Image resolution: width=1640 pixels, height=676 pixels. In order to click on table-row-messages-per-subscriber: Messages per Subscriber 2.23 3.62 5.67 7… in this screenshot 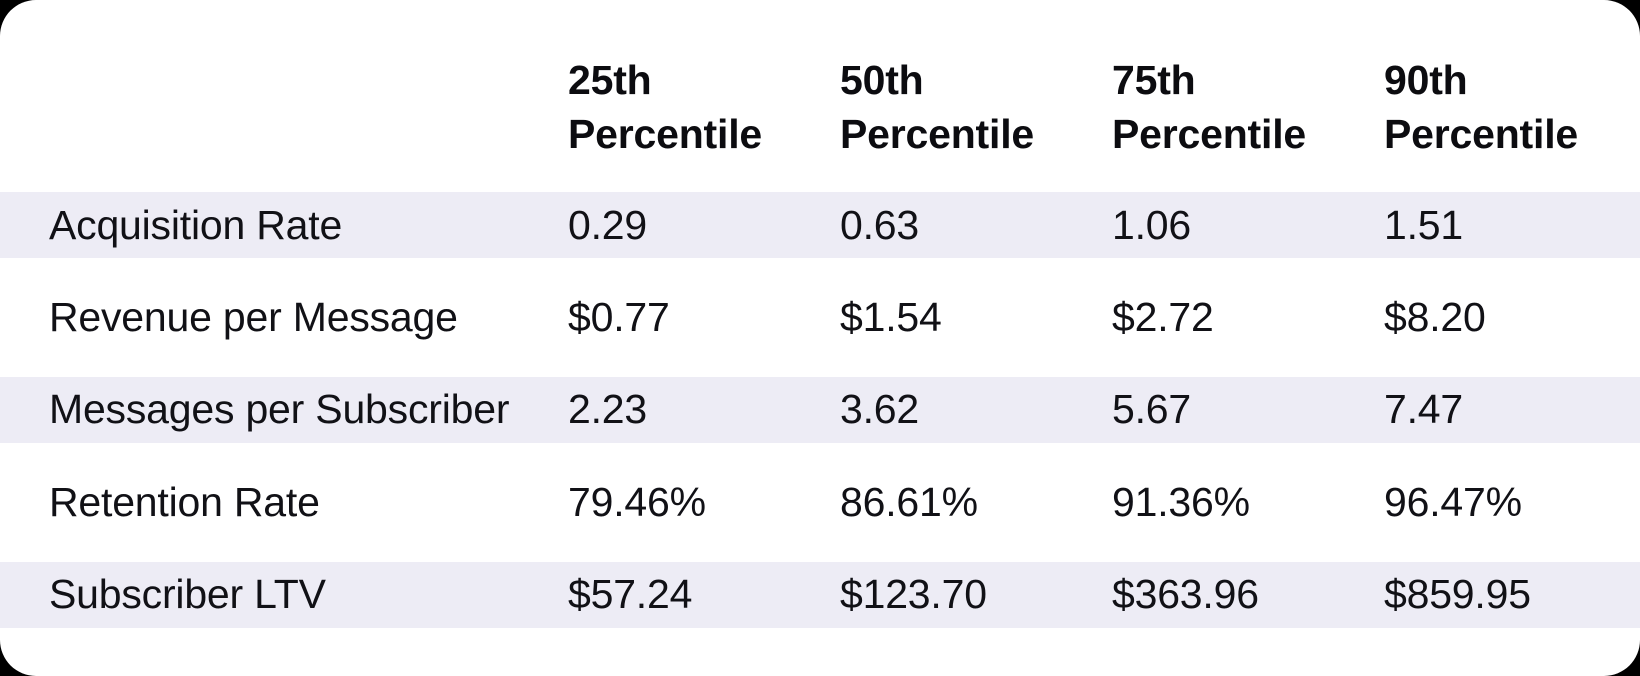, I will do `click(820, 410)`.